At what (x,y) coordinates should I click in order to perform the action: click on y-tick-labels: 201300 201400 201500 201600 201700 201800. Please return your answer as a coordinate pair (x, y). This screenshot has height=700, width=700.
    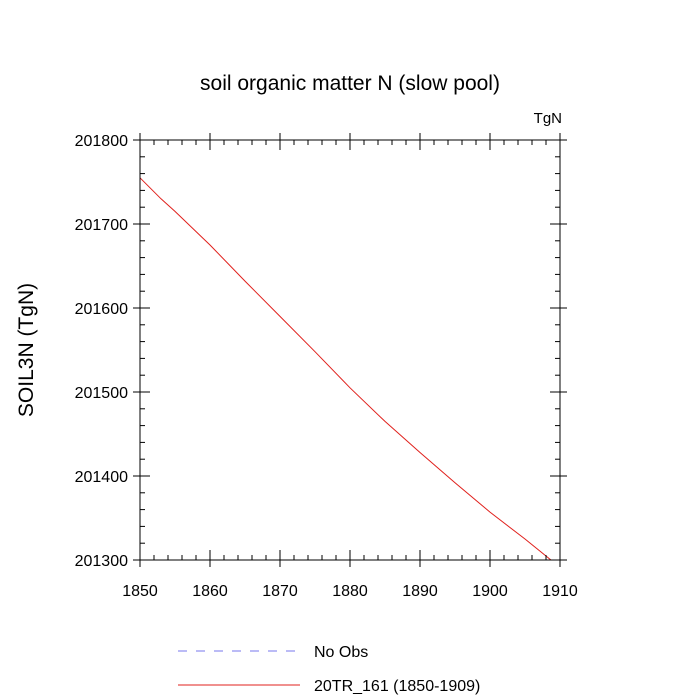
    Looking at the image, I should click on (101, 351).